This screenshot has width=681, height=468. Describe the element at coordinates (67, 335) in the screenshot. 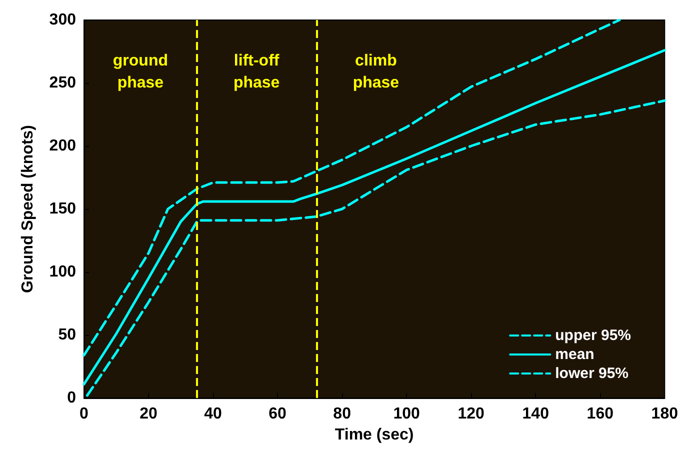

I see `y-tick-label: 50` at that location.